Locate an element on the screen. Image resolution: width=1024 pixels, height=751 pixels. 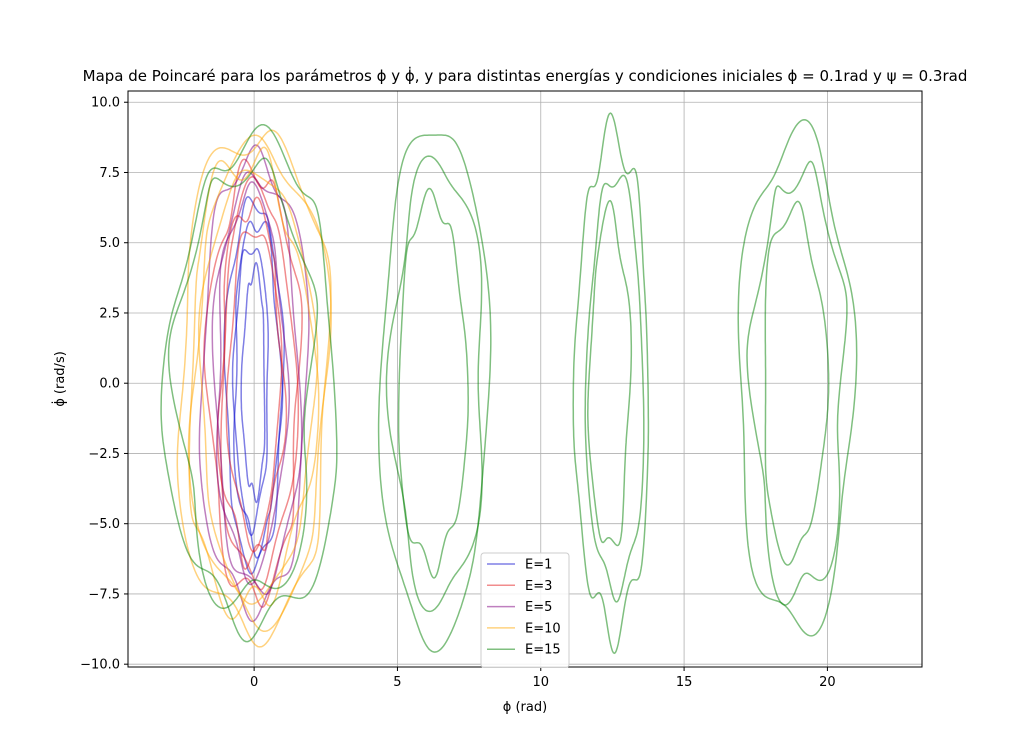
y-tick-label: −10.0 is located at coordinates (100, 665).